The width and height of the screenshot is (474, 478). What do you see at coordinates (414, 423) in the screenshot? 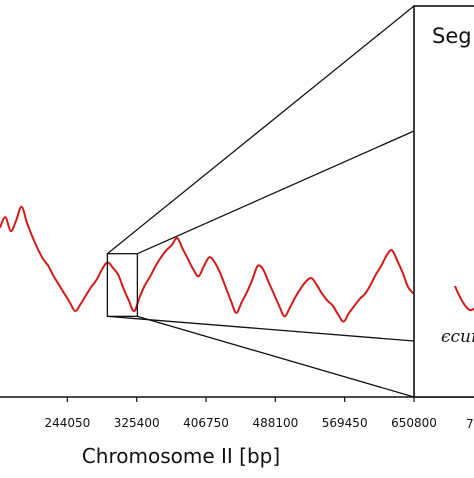
I see `x-tick-label: 650800` at bounding box center [414, 423].